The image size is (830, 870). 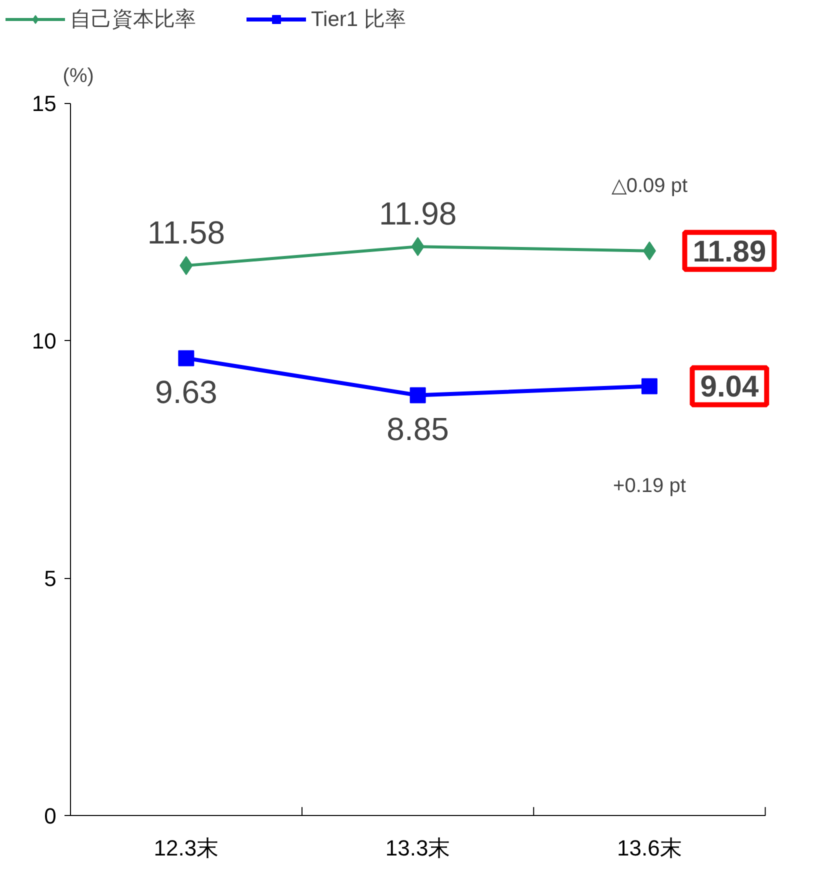 What do you see at coordinates (44, 103) in the screenshot?
I see `y-tick-label: 15` at bounding box center [44, 103].